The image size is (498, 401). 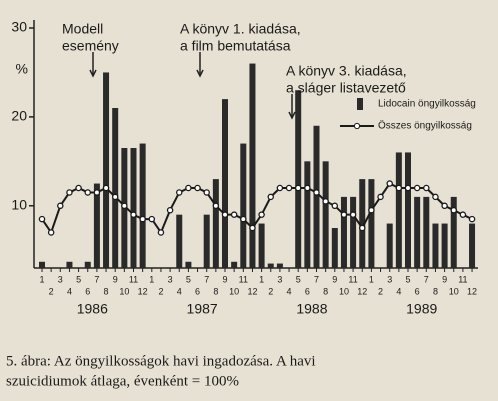 What do you see at coordinates (122, 381) in the screenshot?
I see `caption: szuicidiumok átlaga, évenként = 100%` at bounding box center [122, 381].